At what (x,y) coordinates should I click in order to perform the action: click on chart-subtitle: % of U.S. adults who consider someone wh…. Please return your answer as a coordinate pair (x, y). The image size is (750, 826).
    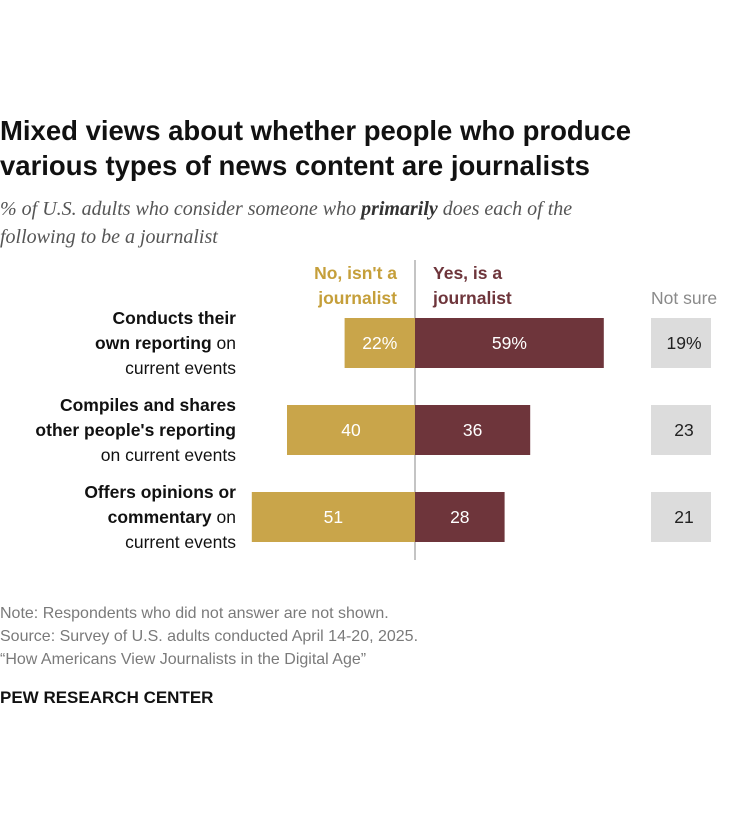
    Looking at the image, I should click on (370, 223).